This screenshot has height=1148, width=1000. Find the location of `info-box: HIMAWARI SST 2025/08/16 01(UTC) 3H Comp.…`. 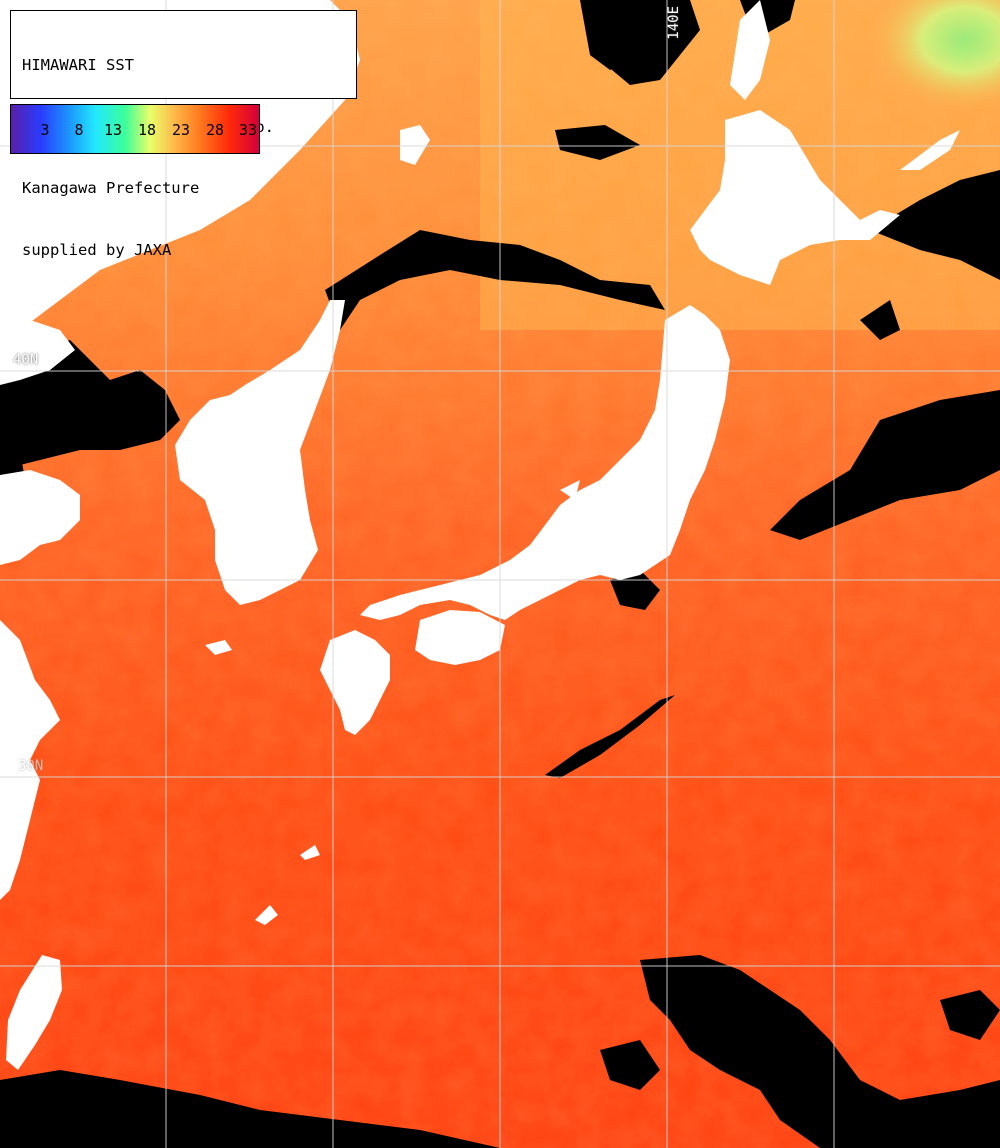

info-box: HIMAWARI SST 2025/08/16 01(UTC) 3H Comp.… is located at coordinates (183, 134).